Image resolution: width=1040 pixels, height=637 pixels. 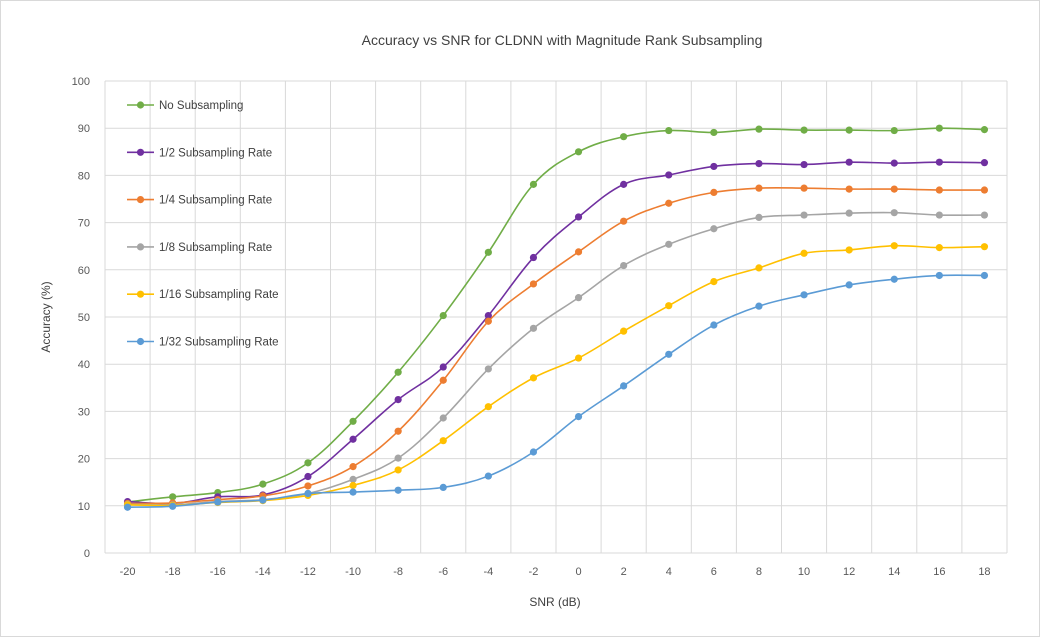 What do you see at coordinates (308, 572) in the screenshot?
I see `x-tick-label: -12` at bounding box center [308, 572].